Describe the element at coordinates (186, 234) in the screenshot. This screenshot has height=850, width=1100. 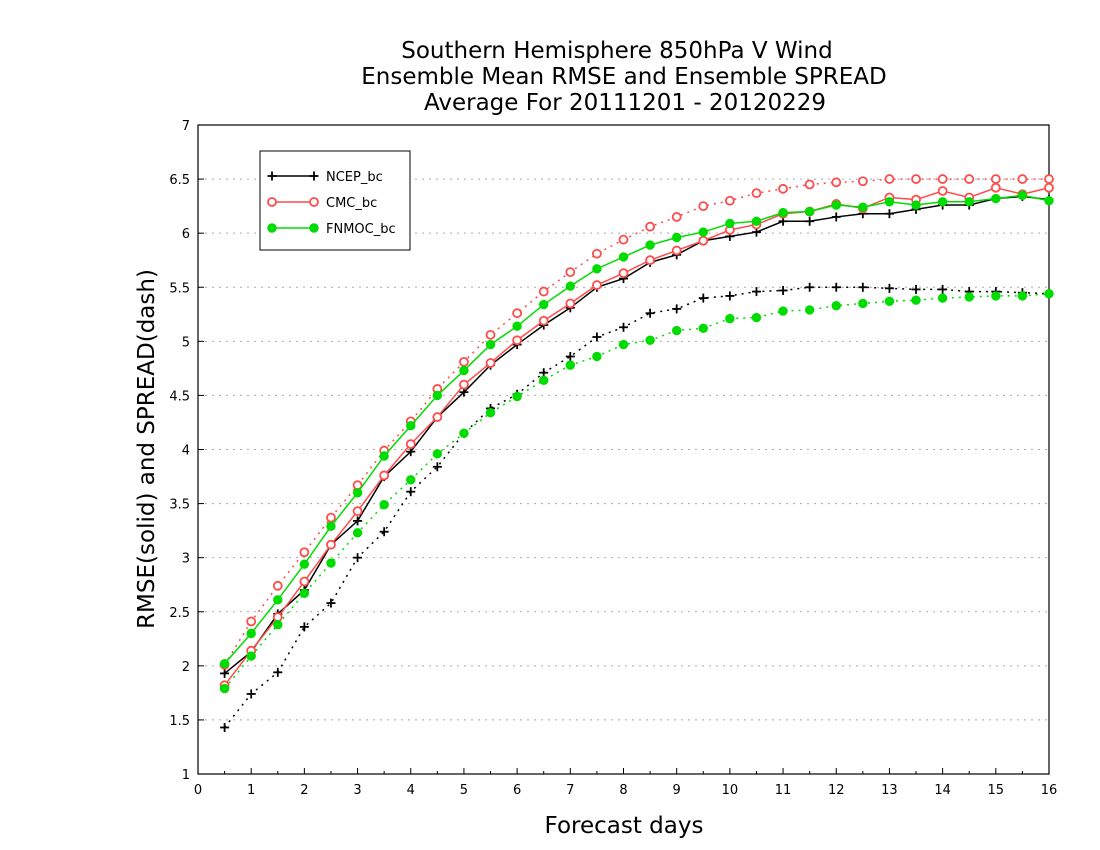
I see `y-tick-label: 6` at that location.